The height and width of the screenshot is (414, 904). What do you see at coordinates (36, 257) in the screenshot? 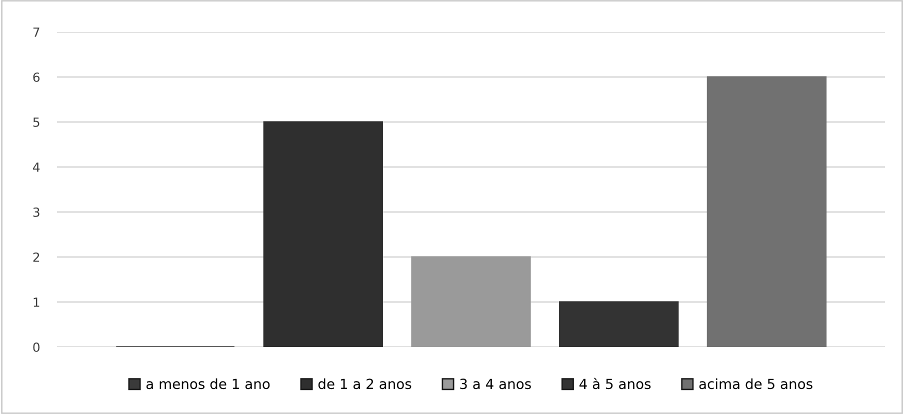
I see `y-tick-label: 2` at bounding box center [36, 257].